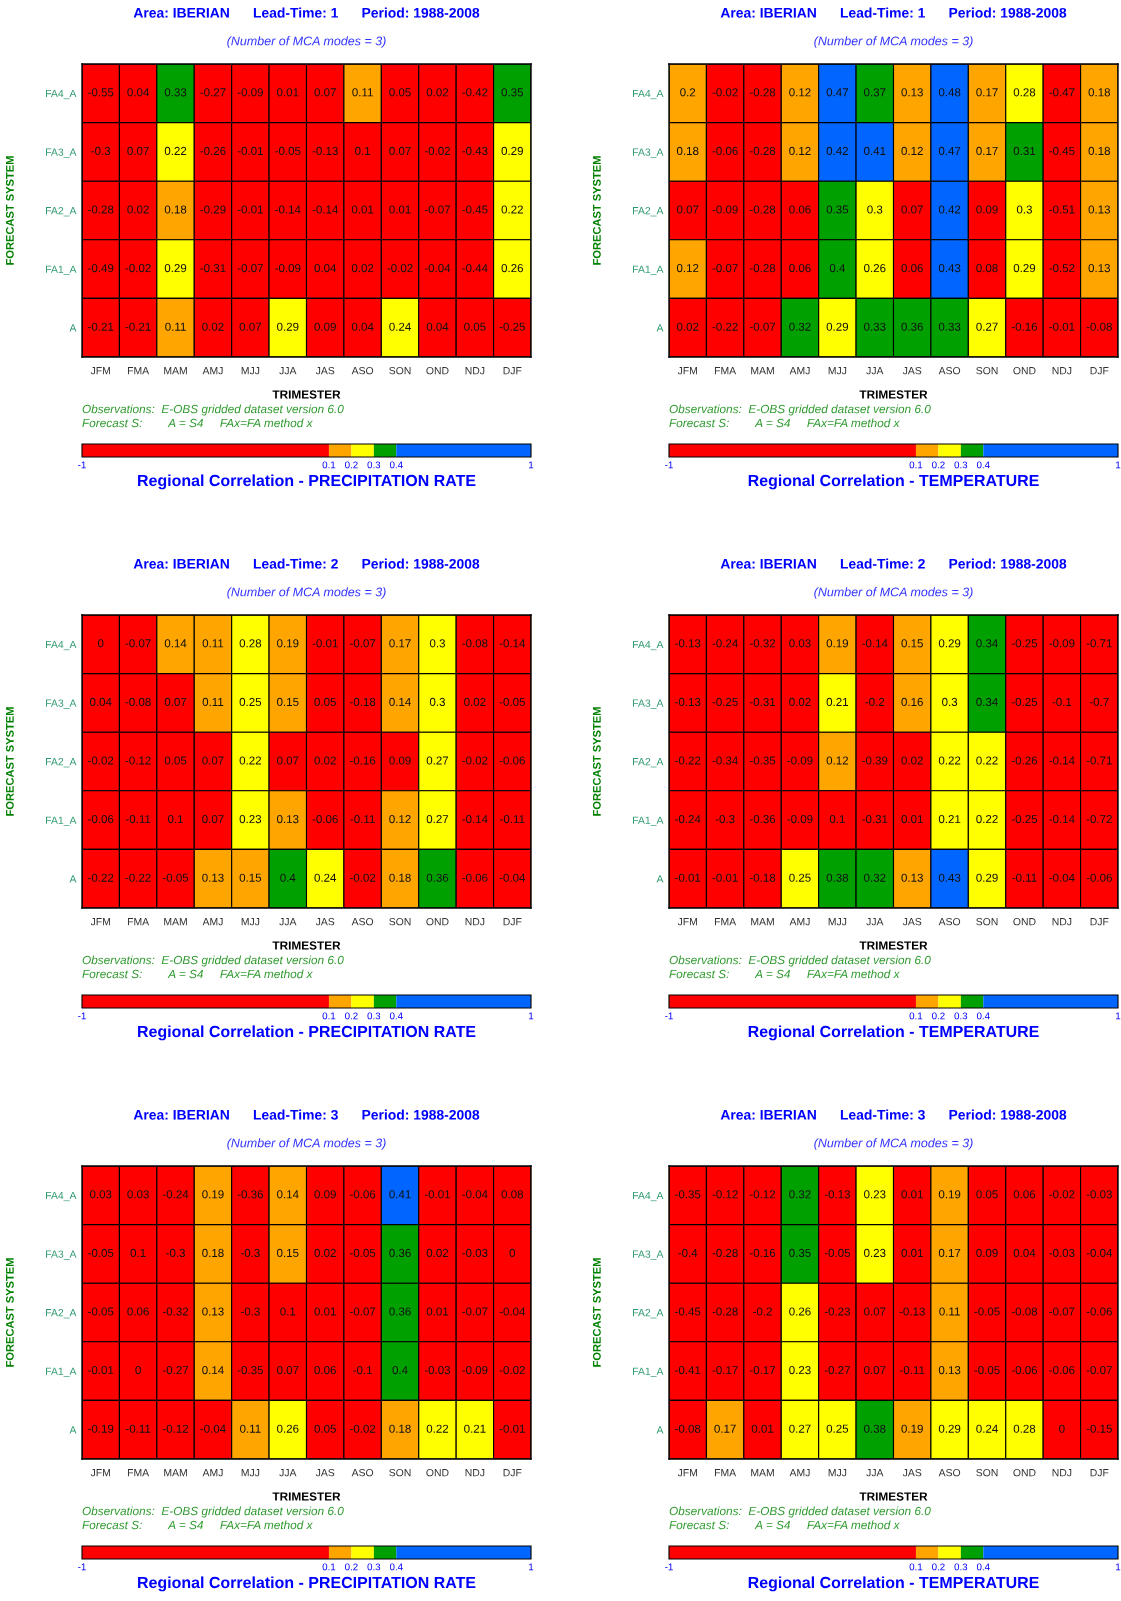 Image resolution: width=1121 pixels, height=1601 pixels. I want to click on data-label: -0.11, so click(138, 819).